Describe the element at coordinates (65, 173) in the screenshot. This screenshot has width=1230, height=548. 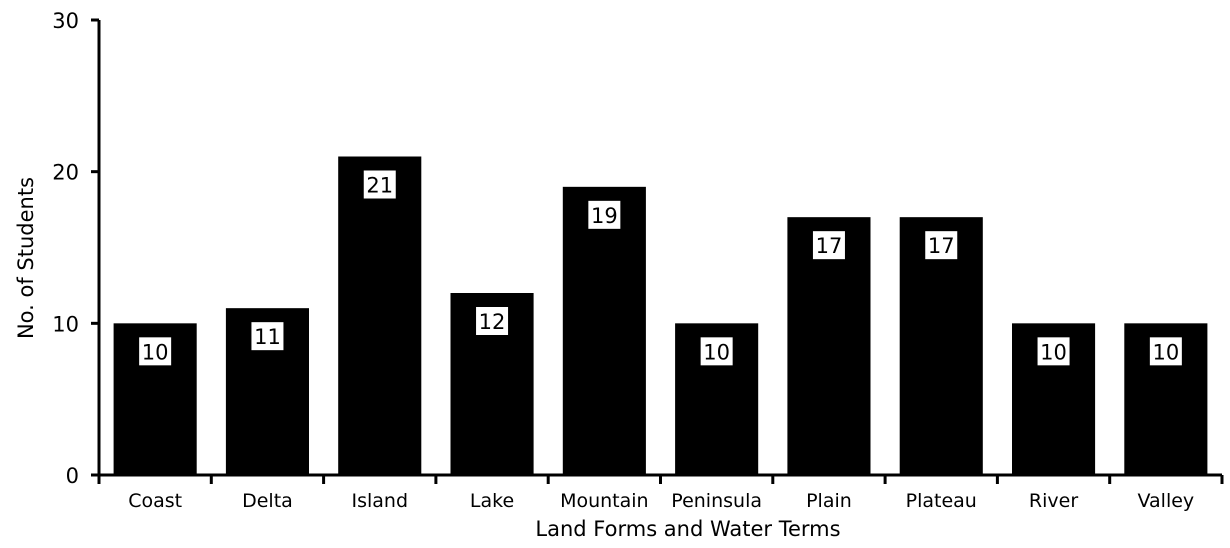
I see `y-tick-label: 20` at that location.